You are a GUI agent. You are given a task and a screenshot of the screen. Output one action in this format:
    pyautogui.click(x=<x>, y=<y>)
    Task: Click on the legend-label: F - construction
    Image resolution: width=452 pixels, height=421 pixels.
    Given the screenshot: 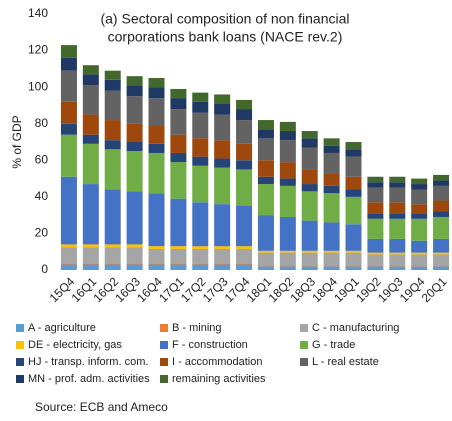 What is the action you would take?
    pyautogui.click(x=210, y=345)
    